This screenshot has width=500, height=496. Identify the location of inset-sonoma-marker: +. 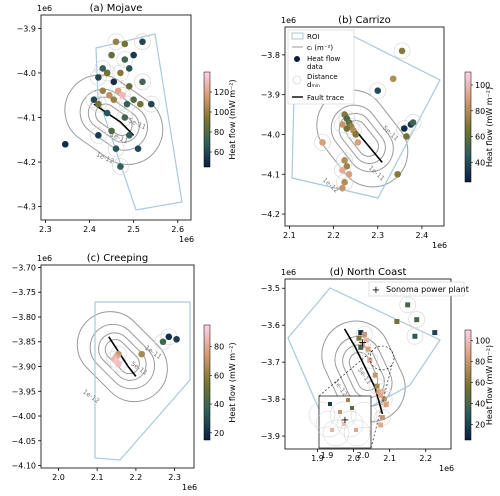
(345, 420).